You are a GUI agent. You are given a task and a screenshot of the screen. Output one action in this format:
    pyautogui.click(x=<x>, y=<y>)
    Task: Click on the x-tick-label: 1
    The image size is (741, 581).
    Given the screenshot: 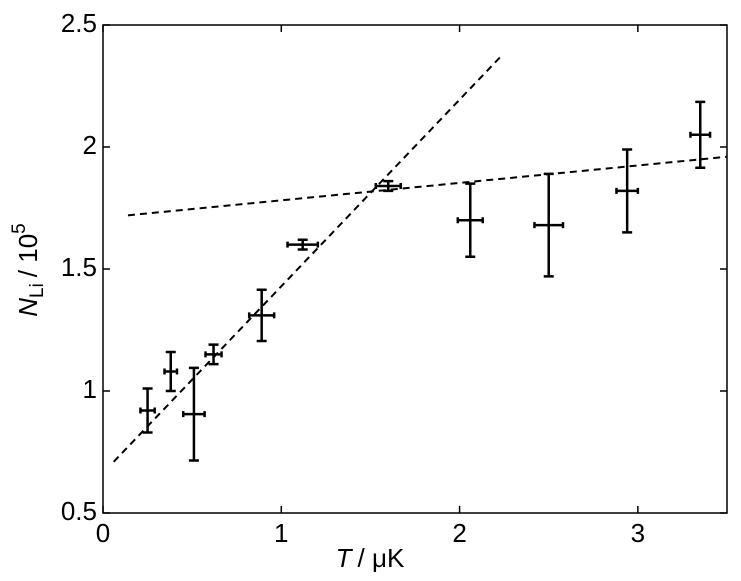 What is the action you would take?
    pyautogui.click(x=281, y=533)
    